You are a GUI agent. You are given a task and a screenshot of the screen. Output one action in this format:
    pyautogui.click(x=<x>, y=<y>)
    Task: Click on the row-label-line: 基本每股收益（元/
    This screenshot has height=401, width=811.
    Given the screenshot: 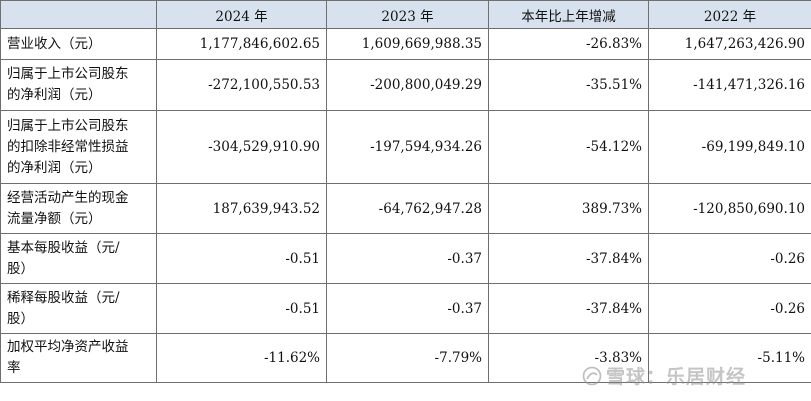 What is the action you would take?
    pyautogui.click(x=63, y=247)
    